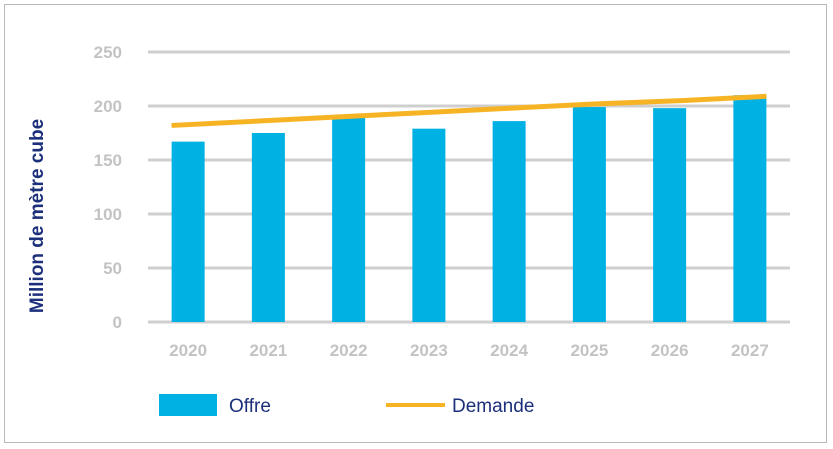 This screenshot has width=833, height=449. I want to click on y-tick-label: 250, so click(108, 52).